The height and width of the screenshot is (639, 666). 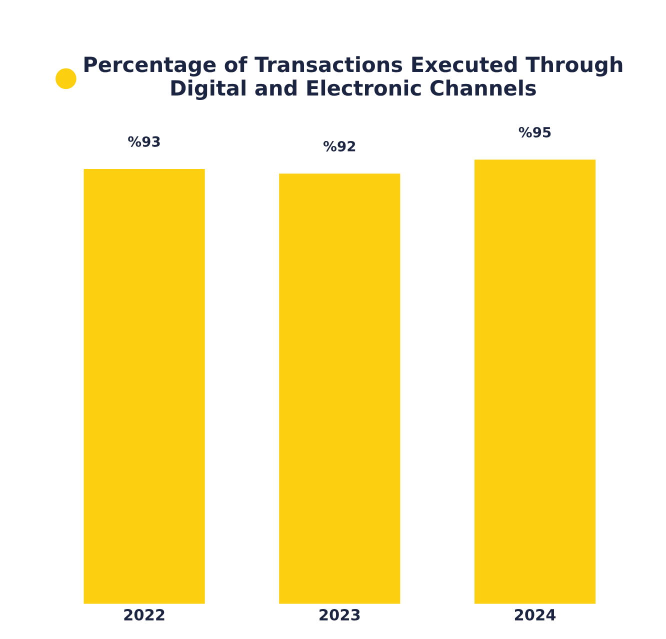 I want to click on data-label: %92, so click(x=339, y=146).